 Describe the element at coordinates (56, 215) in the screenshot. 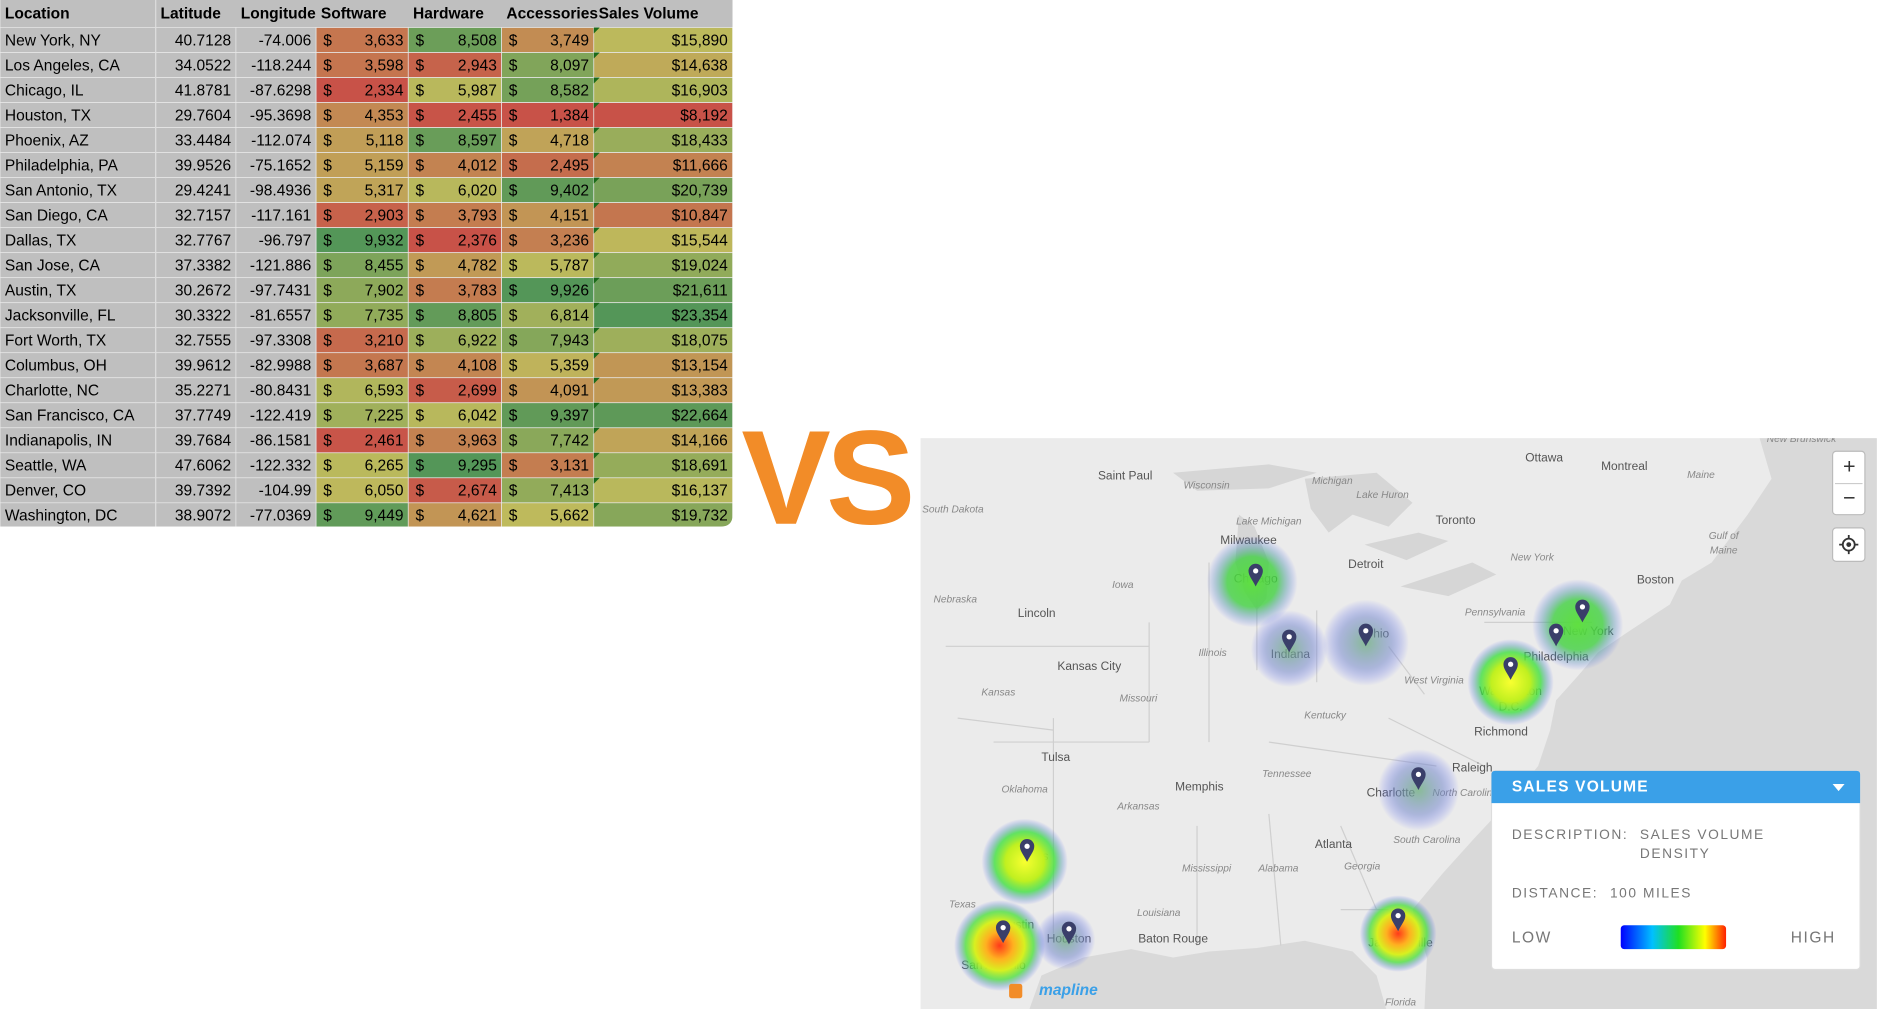

I see `cell: San Diego, CA` at that location.